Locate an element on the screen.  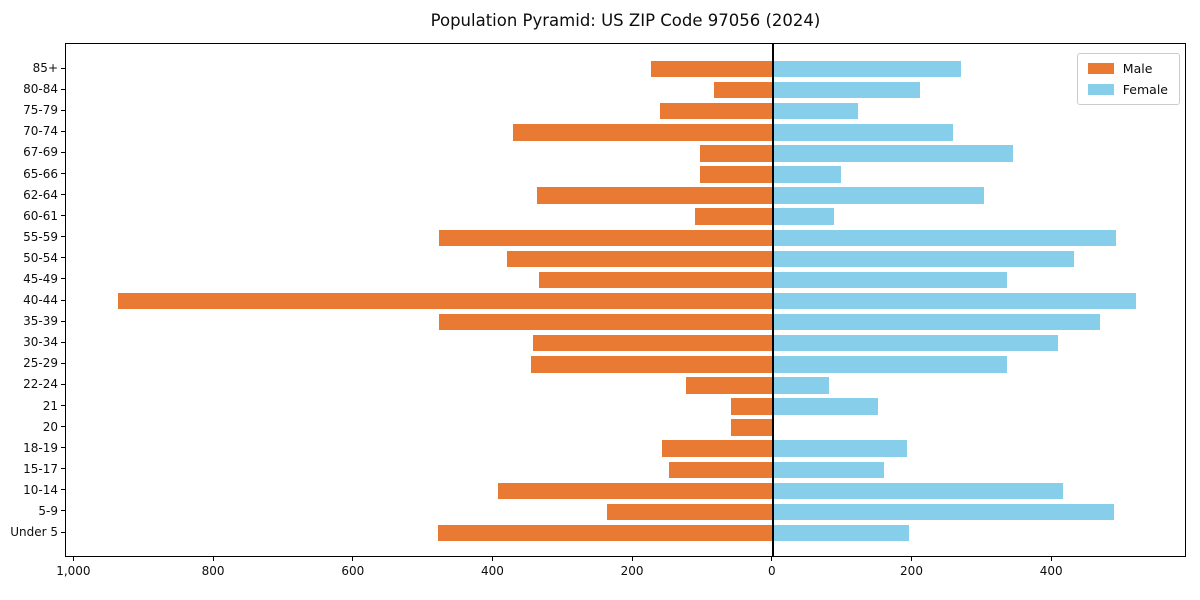
age-group-label: 10-14 is located at coordinates (40, 489).